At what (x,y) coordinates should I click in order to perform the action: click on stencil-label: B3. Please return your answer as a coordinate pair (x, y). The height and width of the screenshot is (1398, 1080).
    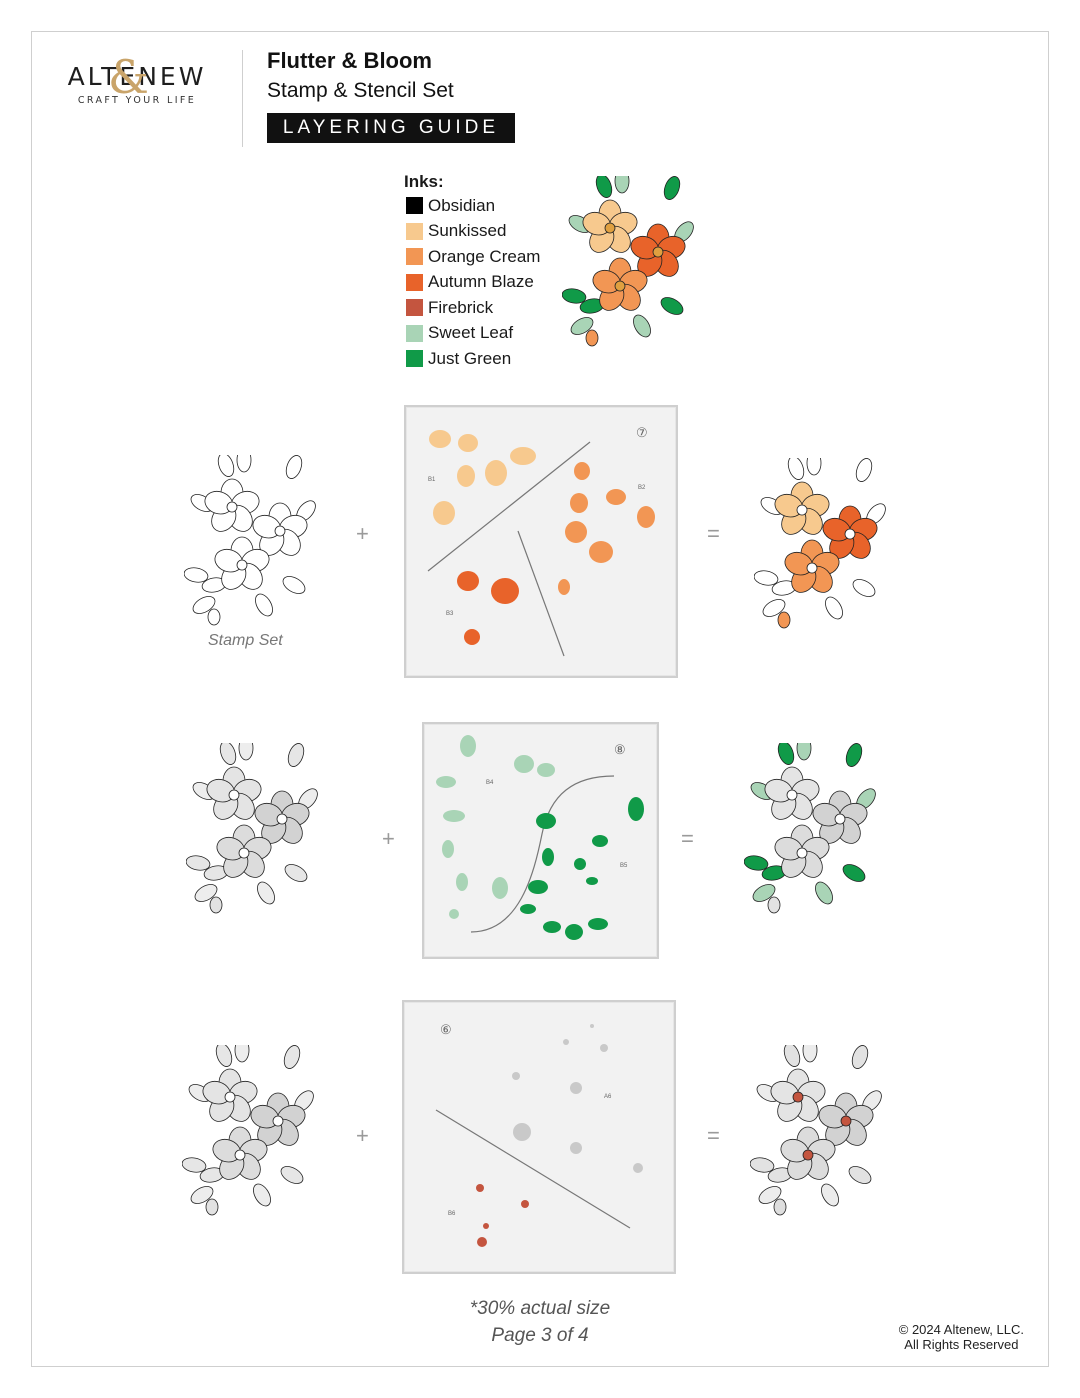
    Looking at the image, I should click on (450, 614).